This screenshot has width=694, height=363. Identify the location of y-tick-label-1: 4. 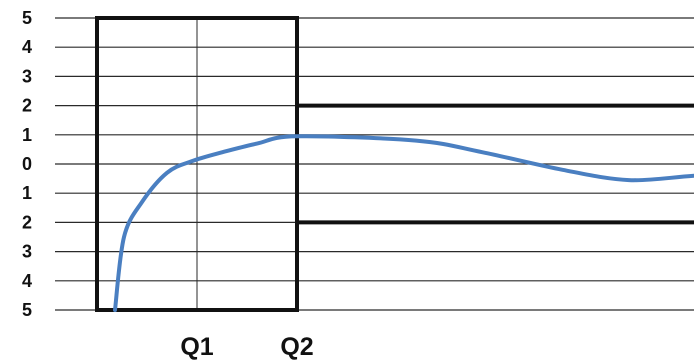
(27, 47).